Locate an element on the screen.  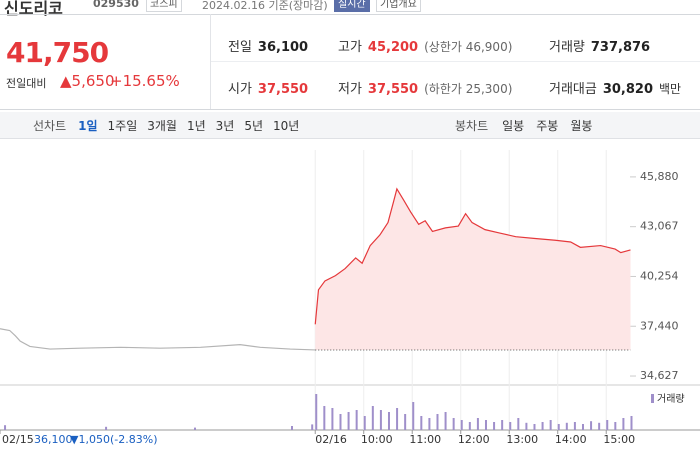
y-tick-label: 45,880 is located at coordinates (659, 176).